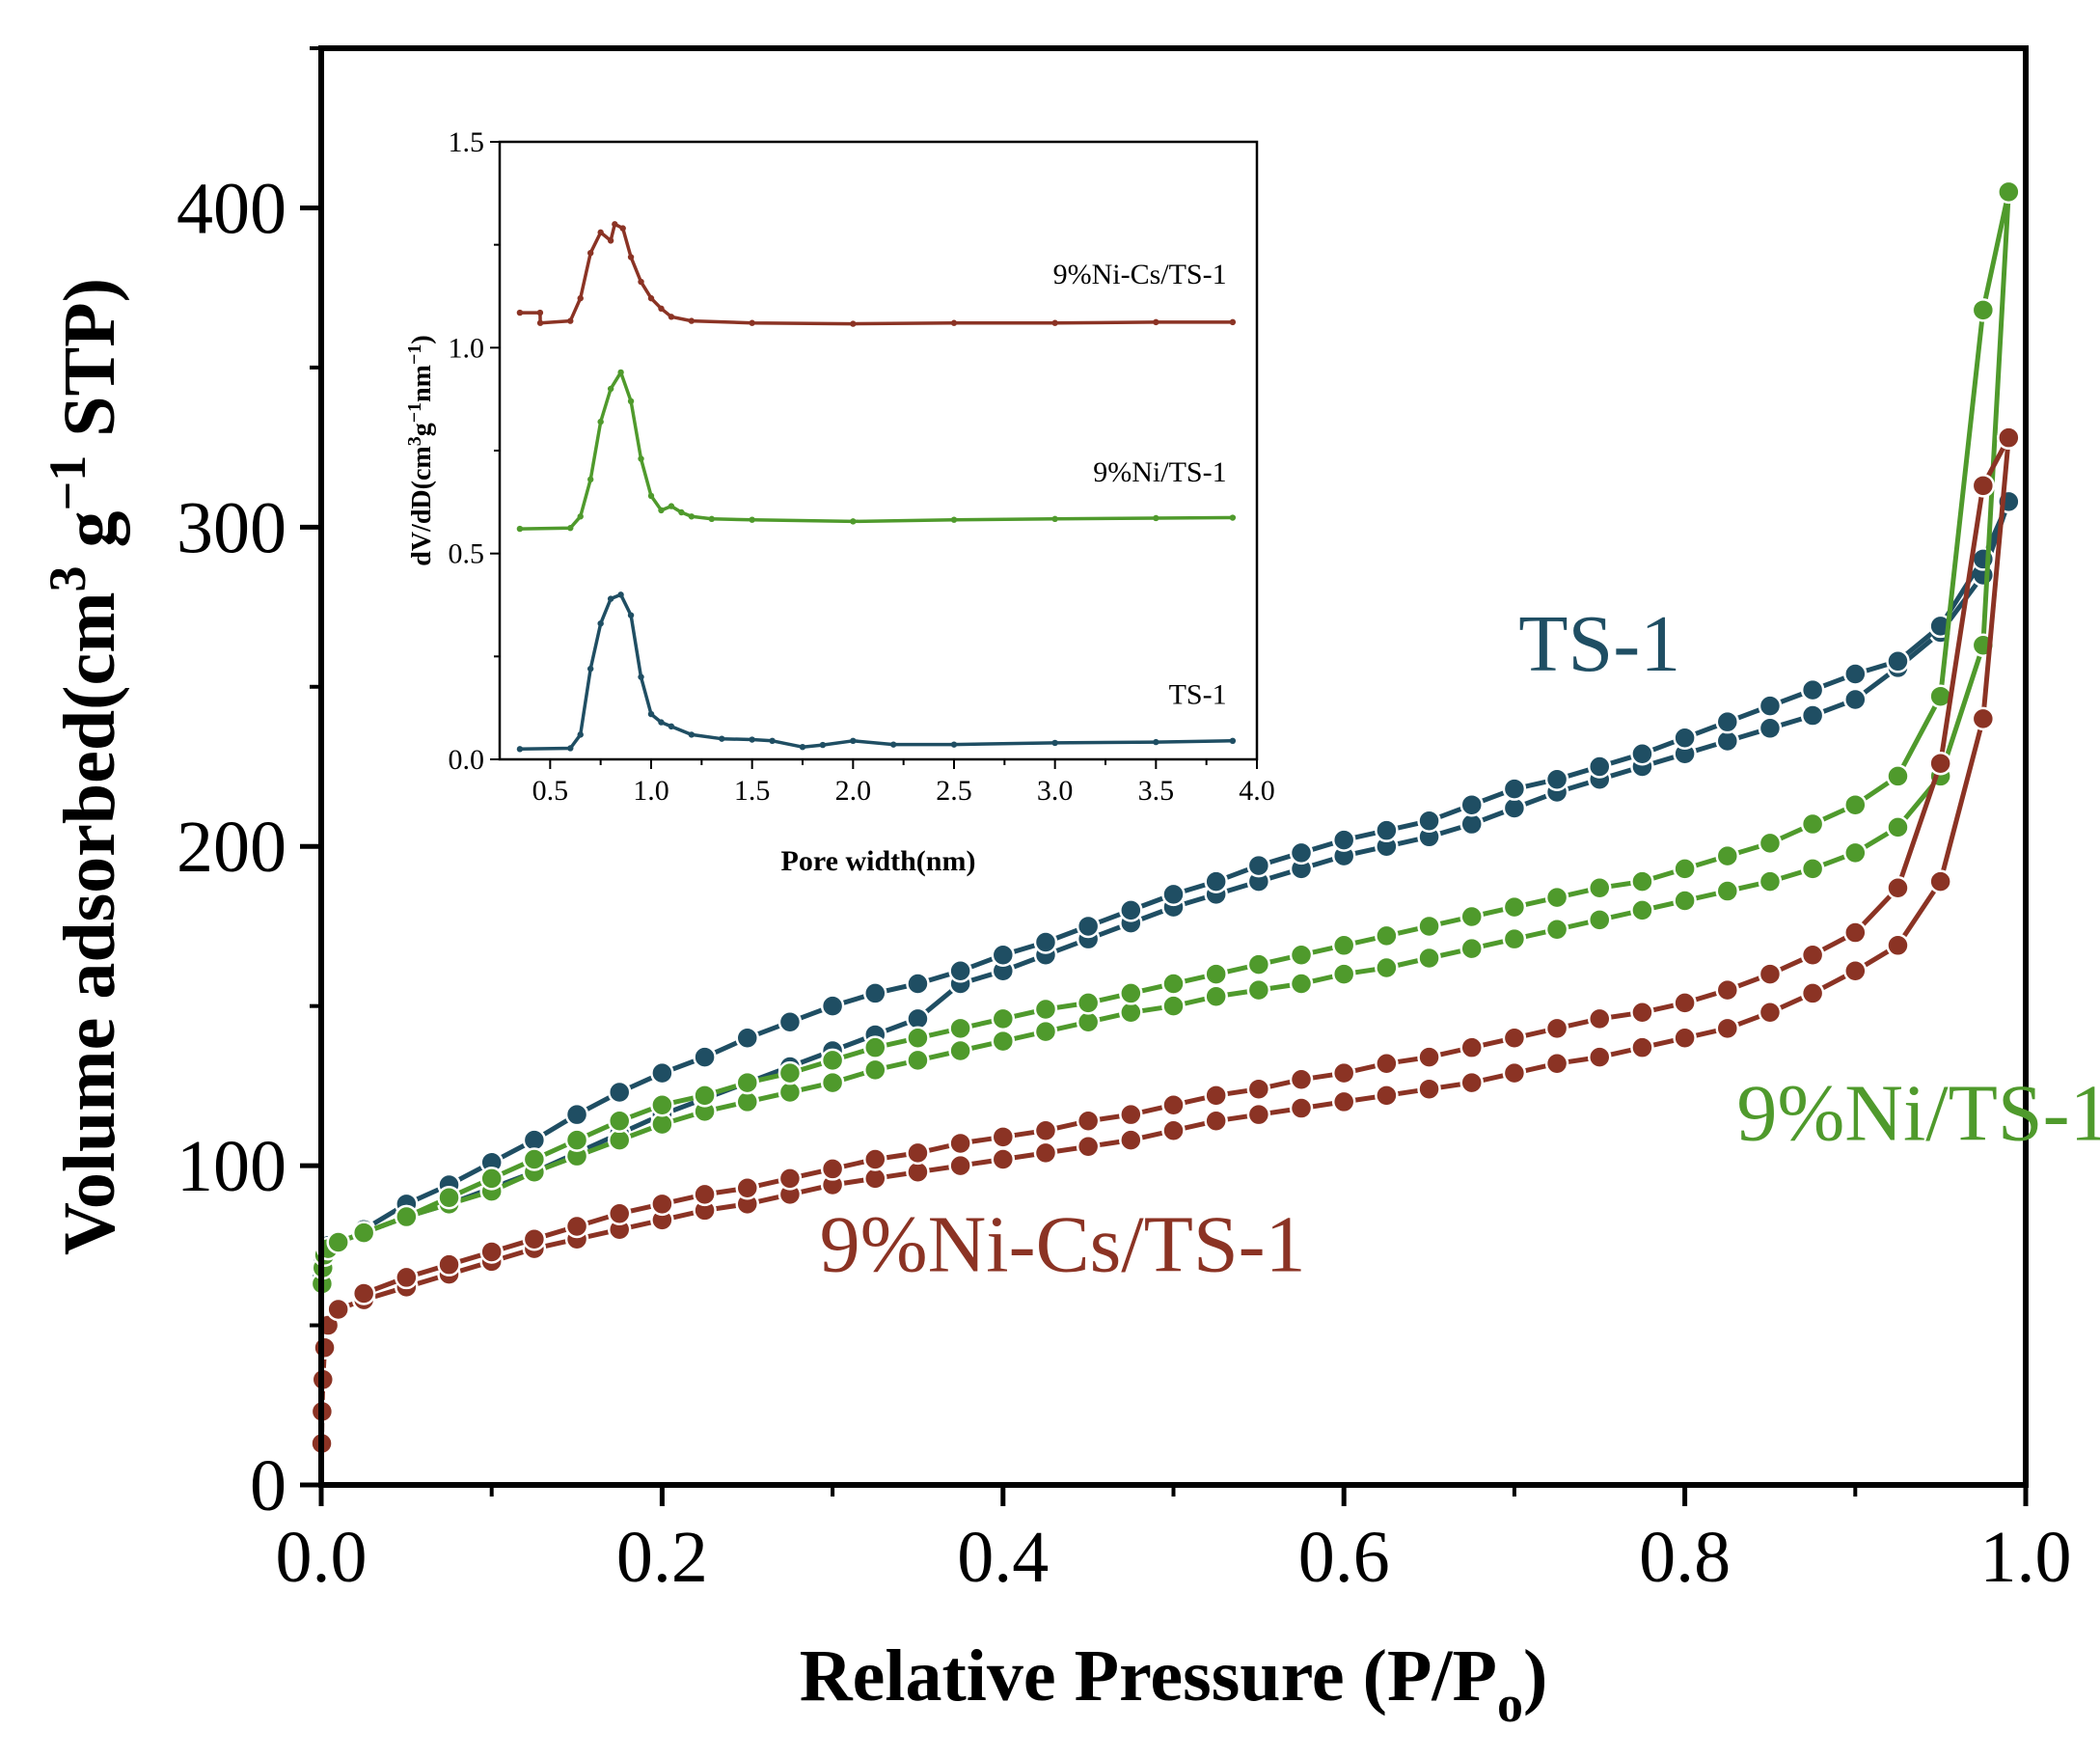 The image size is (2100, 1758). What do you see at coordinates (1174, 1684) in the screenshot?
I see `main-x-axis-title: Relative Pressure (P/Po)` at bounding box center [1174, 1684].